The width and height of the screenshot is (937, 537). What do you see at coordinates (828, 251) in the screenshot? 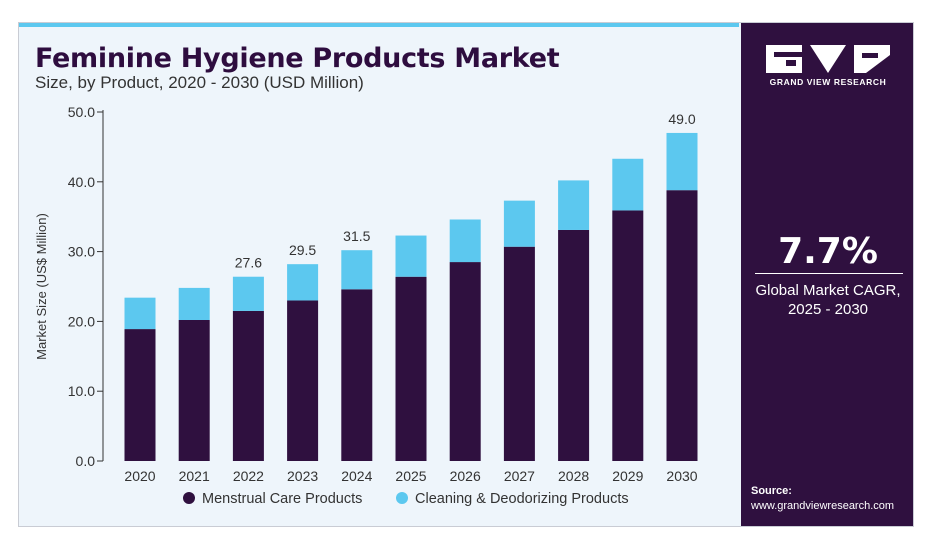
I see `cagr-value: 7.7%` at bounding box center [828, 251].